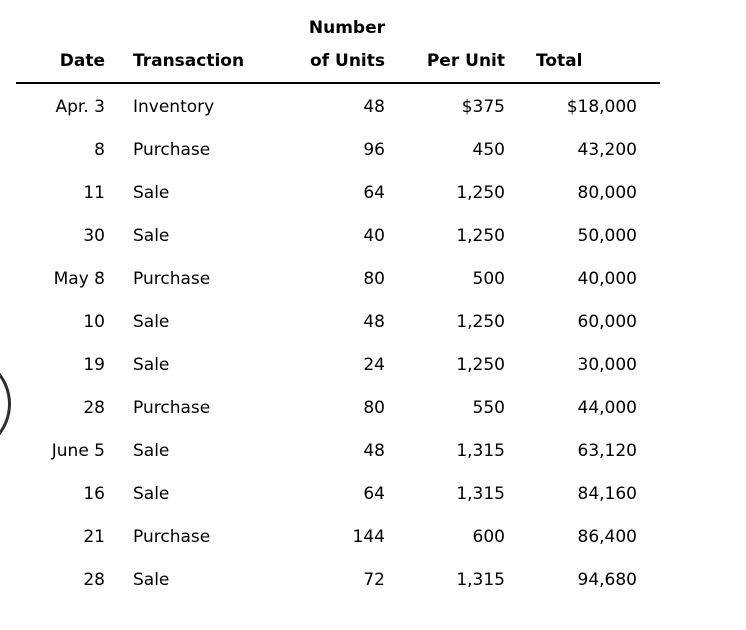 Image resolution: width=746 pixels, height=630 pixels. Describe the element at coordinates (78, 451) in the screenshot. I see `cell-date: June 5` at that location.